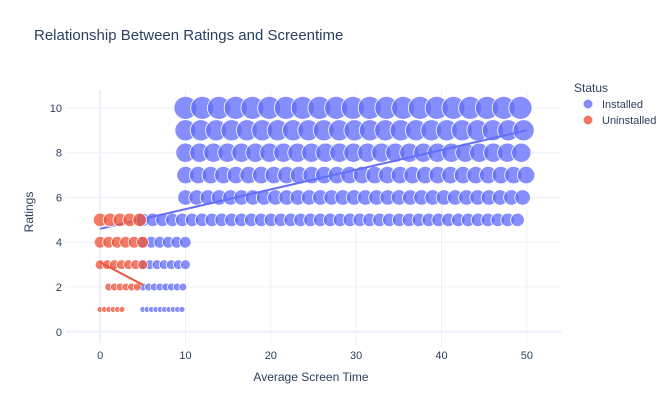 This screenshot has height=410, width=670. I want to click on y-axis-title: Ratings, so click(29, 212).